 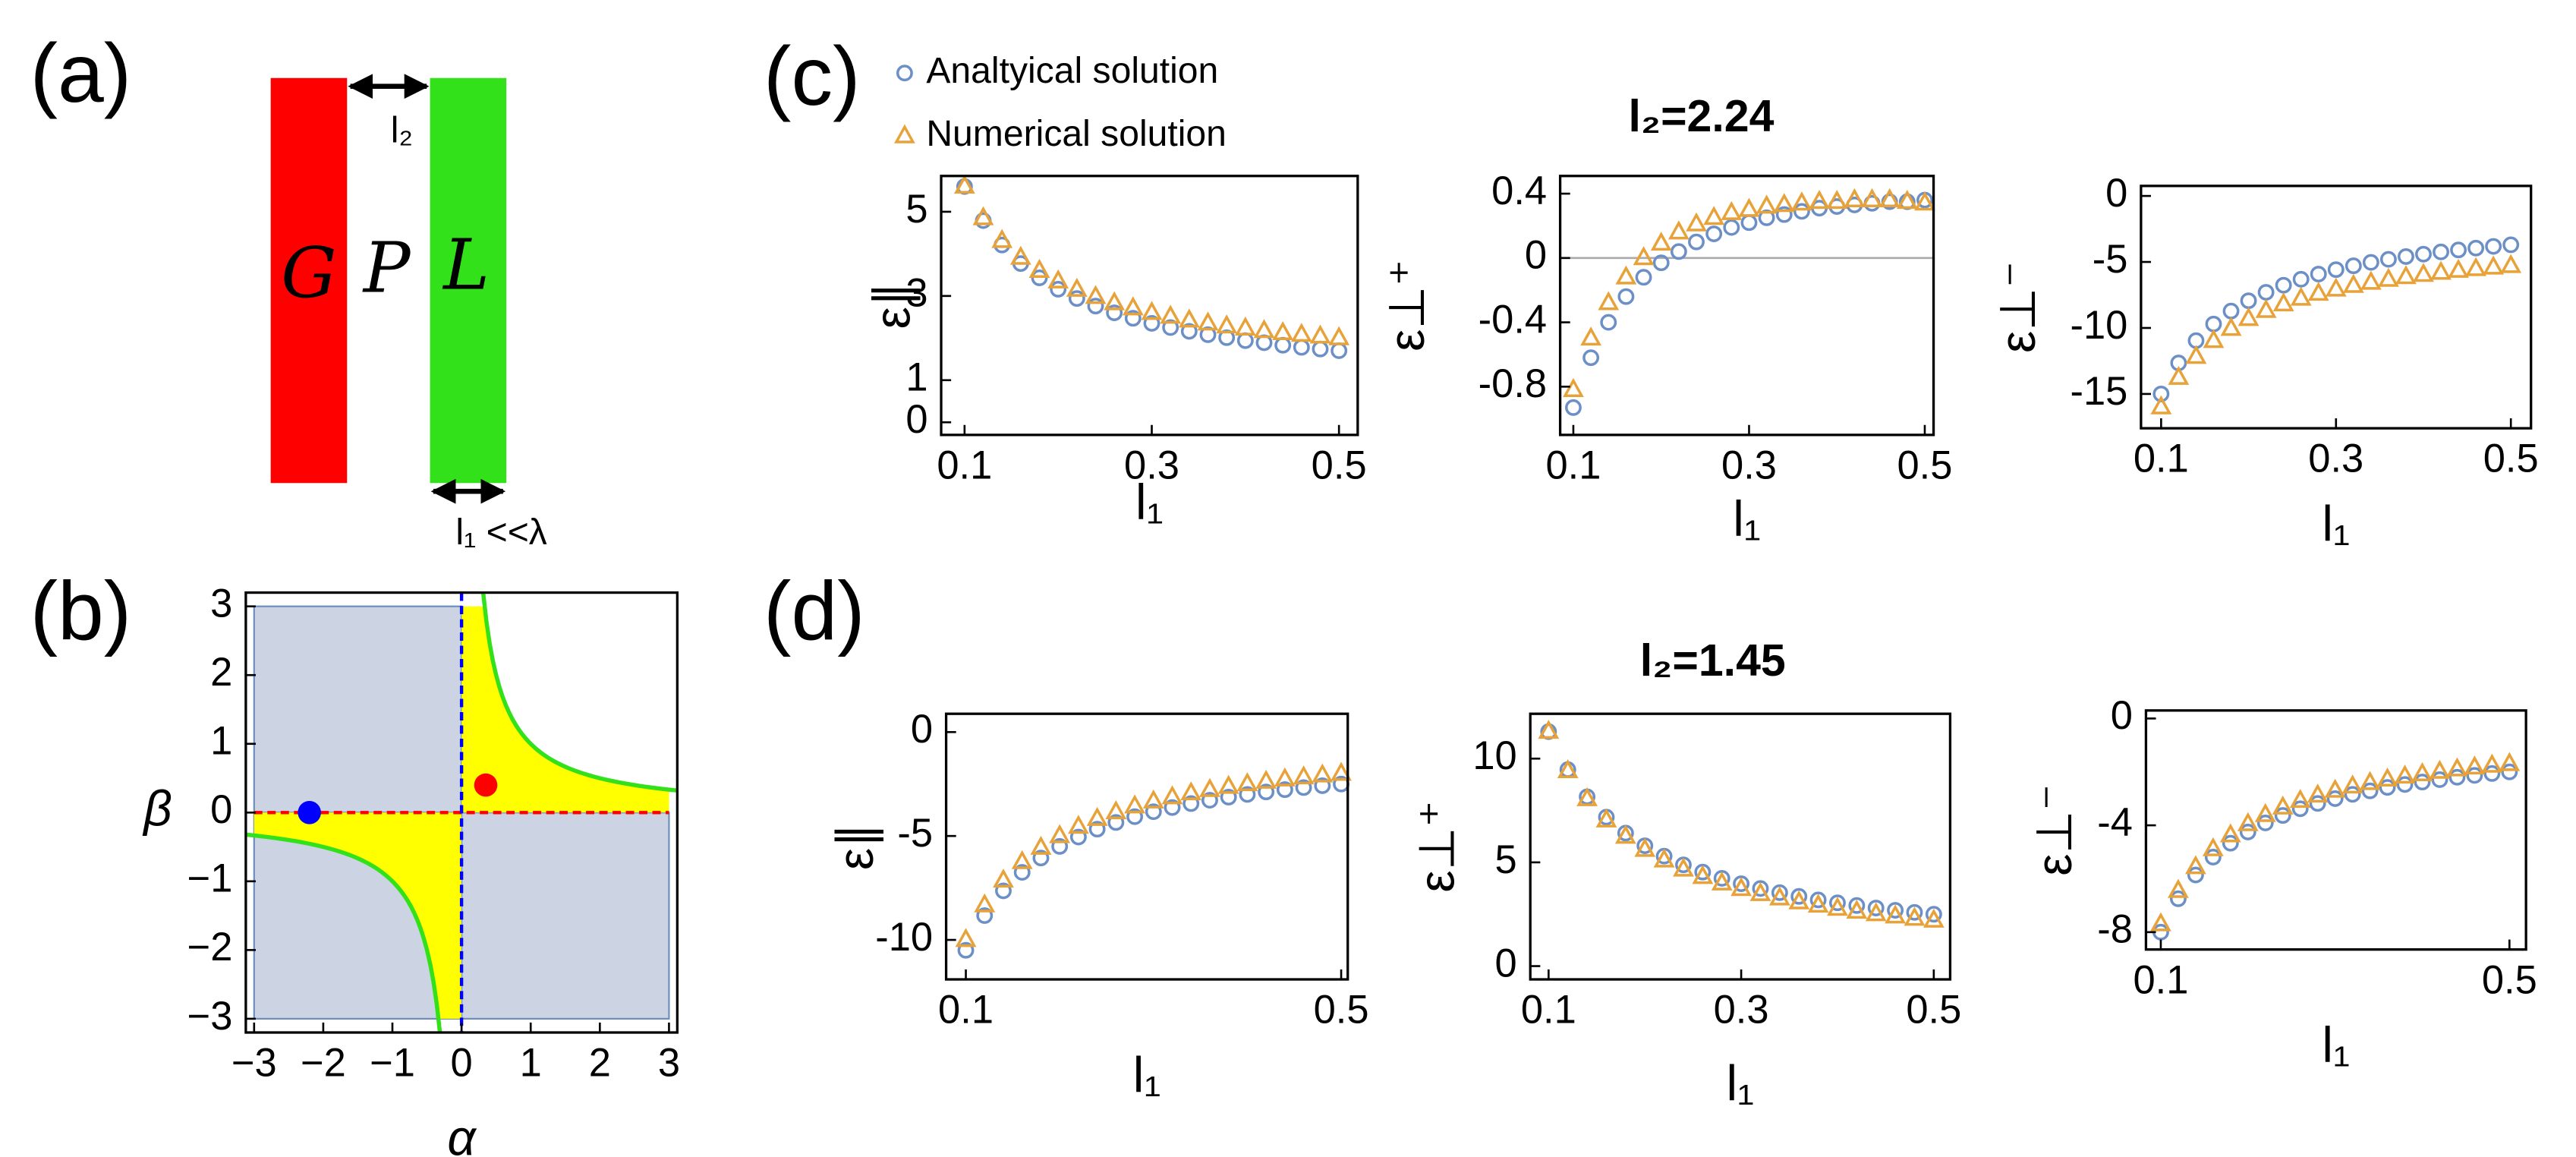 What do you see at coordinates (892, 306) in the screenshot?
I see `y-axis-label: ε∥` at bounding box center [892, 306].